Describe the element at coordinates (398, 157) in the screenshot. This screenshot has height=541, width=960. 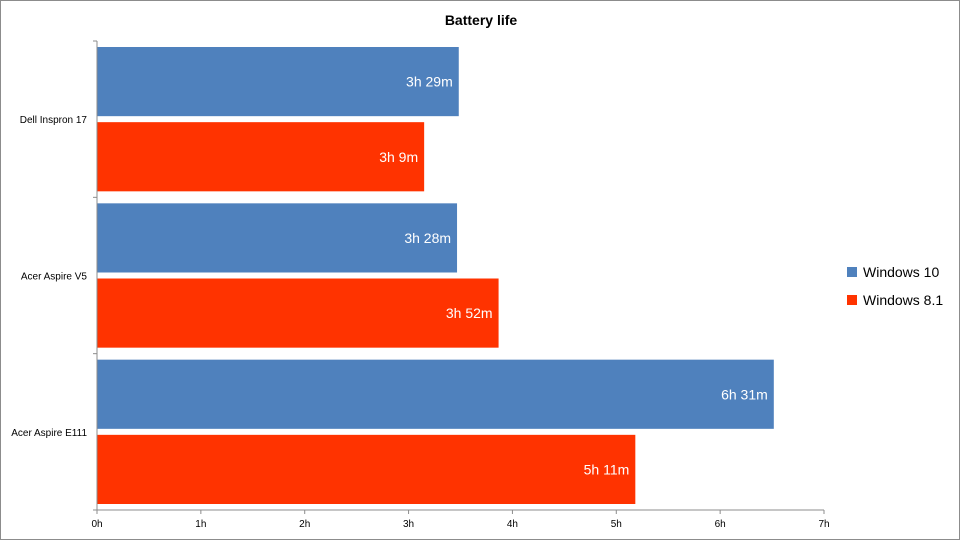
I see `data-label: 3h 9m` at that location.